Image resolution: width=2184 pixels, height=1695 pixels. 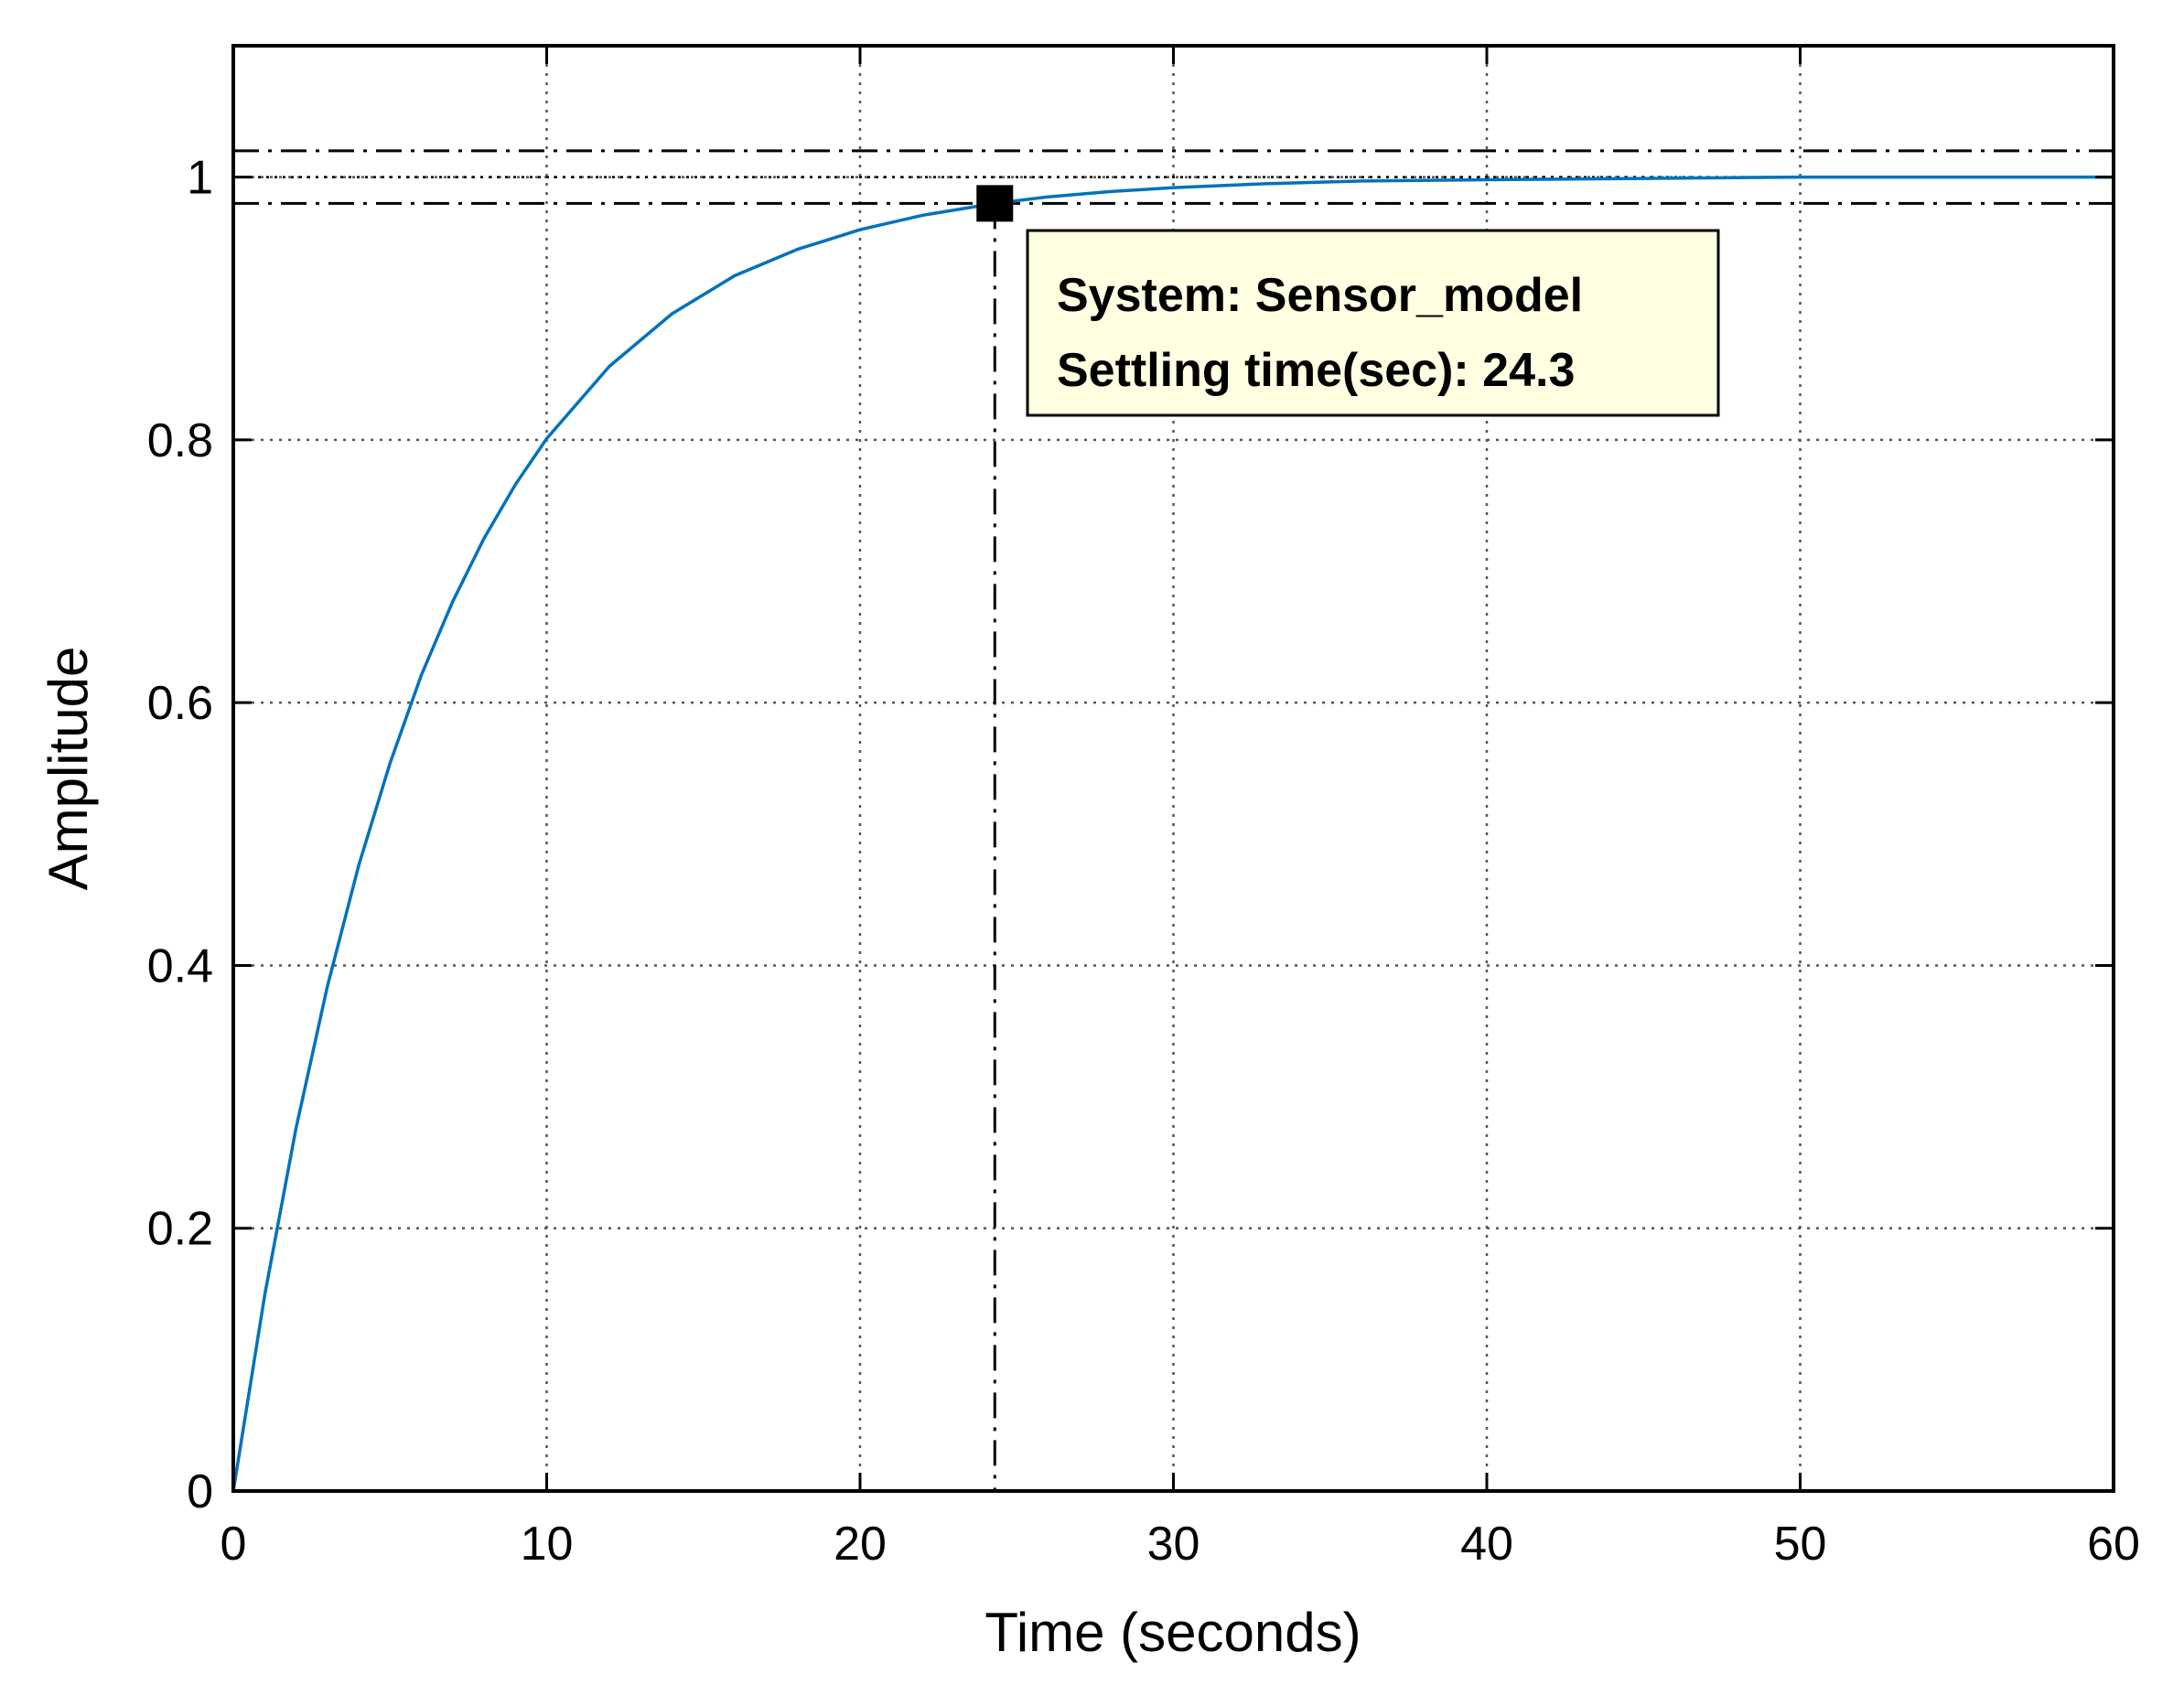 I want to click on x-tick-label: 0, so click(x=234, y=1545).